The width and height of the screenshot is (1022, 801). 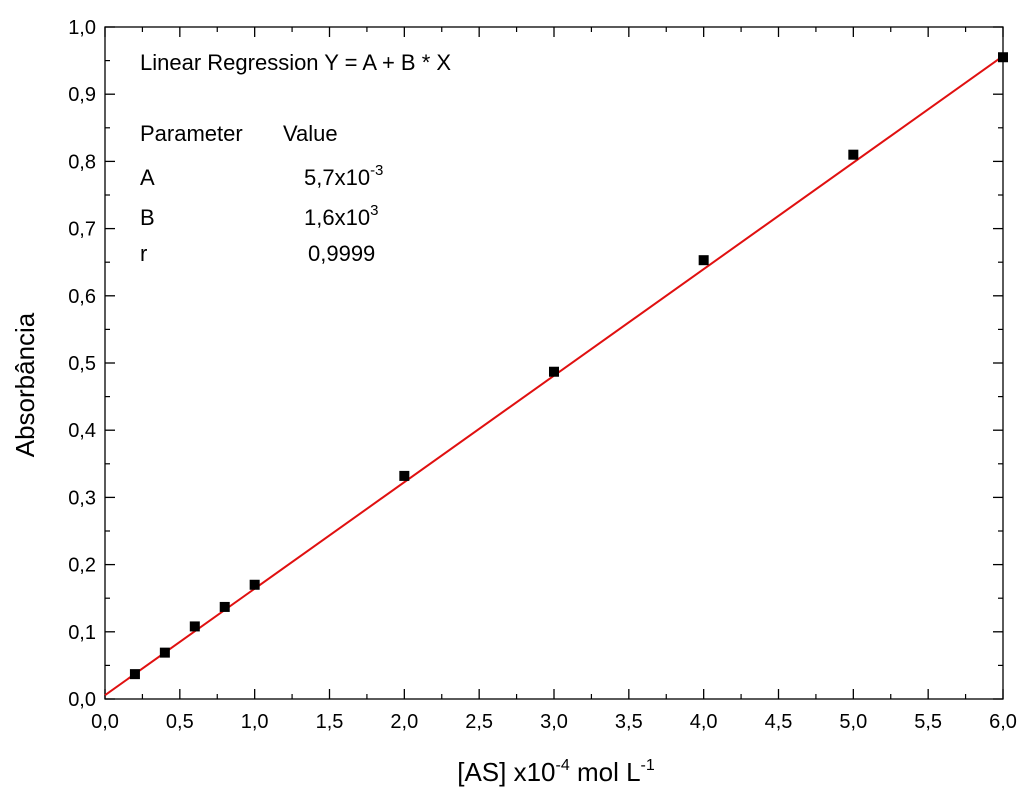 What do you see at coordinates (82, 230) in the screenshot?
I see `y-tick-label: 0,7` at bounding box center [82, 230].